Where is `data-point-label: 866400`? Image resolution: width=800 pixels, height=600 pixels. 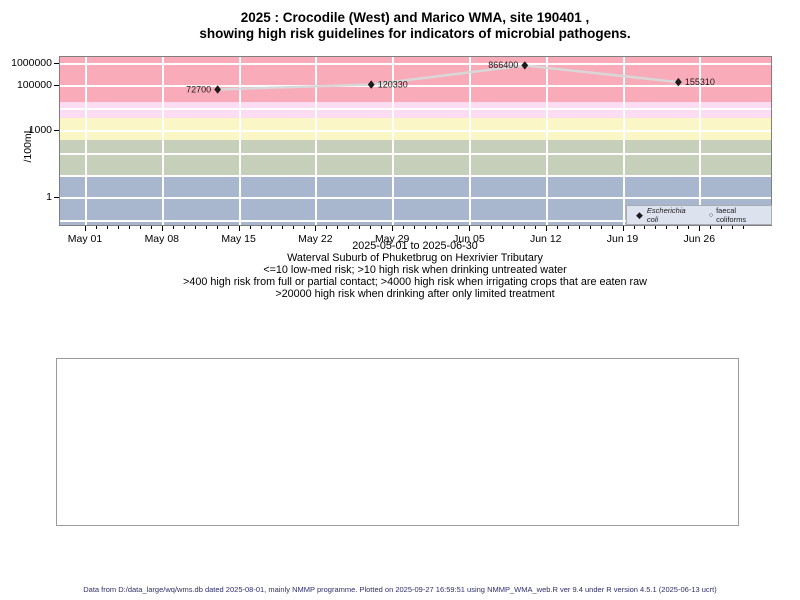
data-point-label: 866400 is located at coordinates (503, 65).